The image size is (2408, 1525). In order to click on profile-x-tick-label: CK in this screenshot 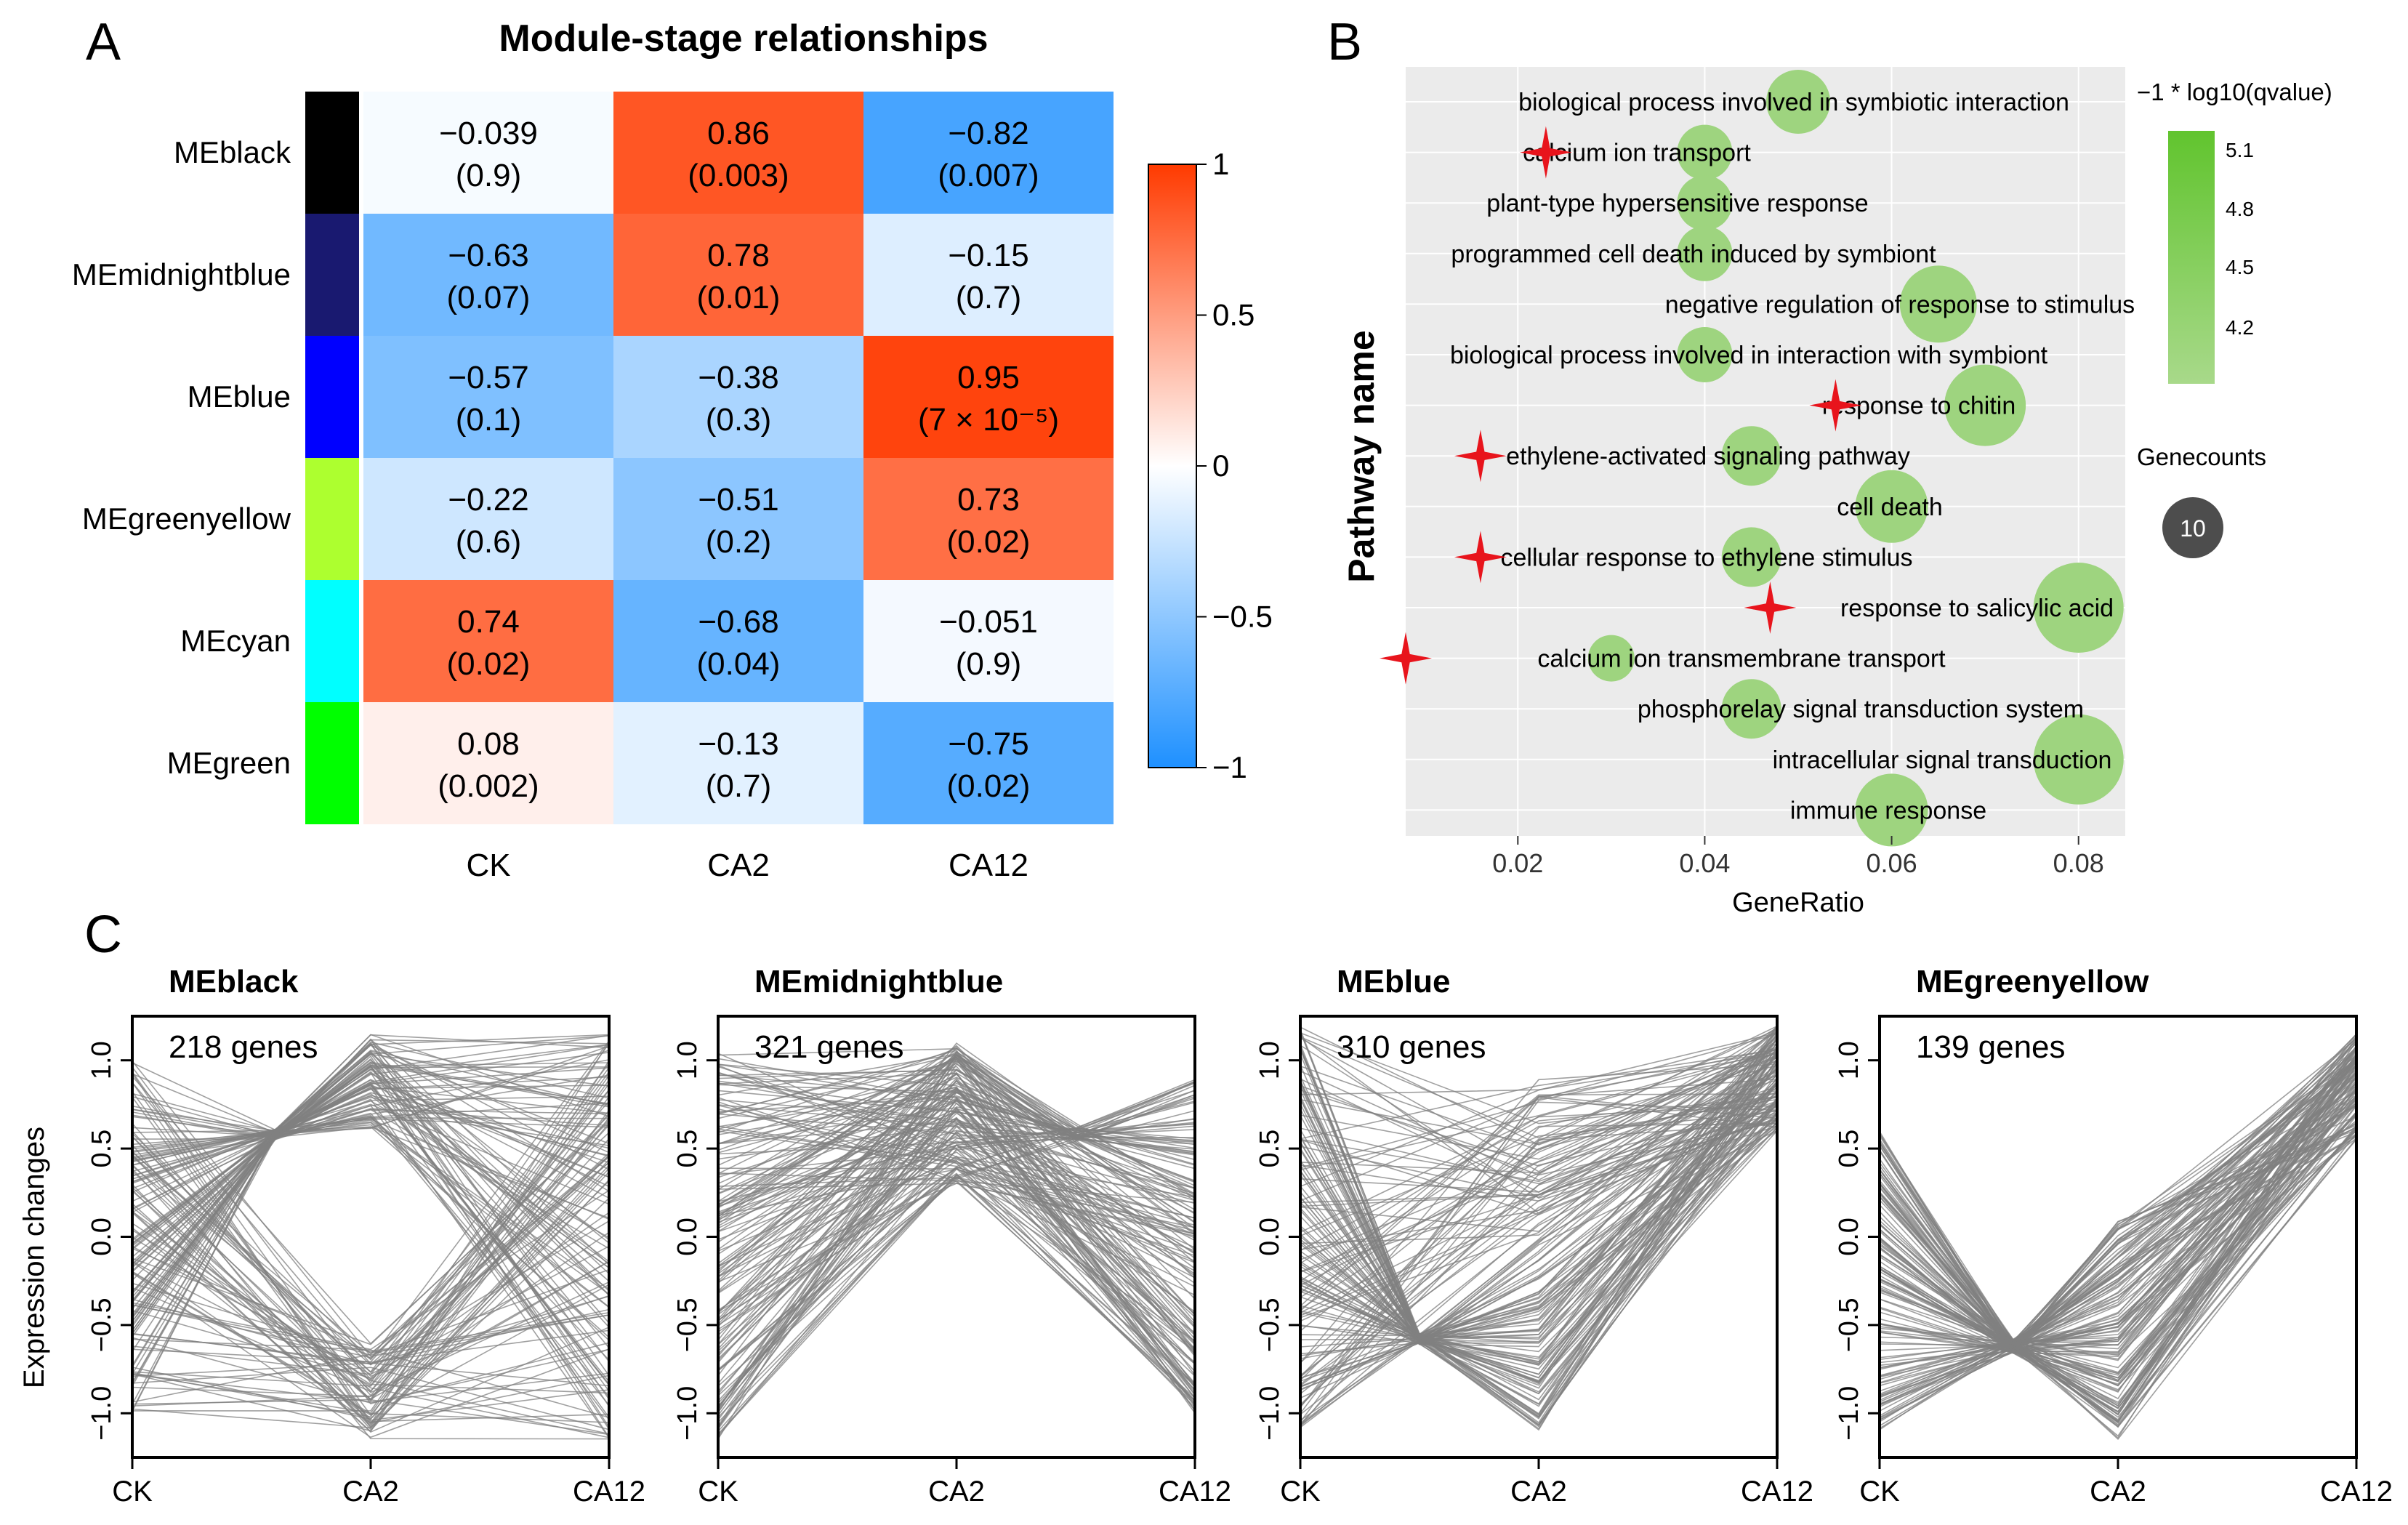, I will do `click(132, 1492)`.